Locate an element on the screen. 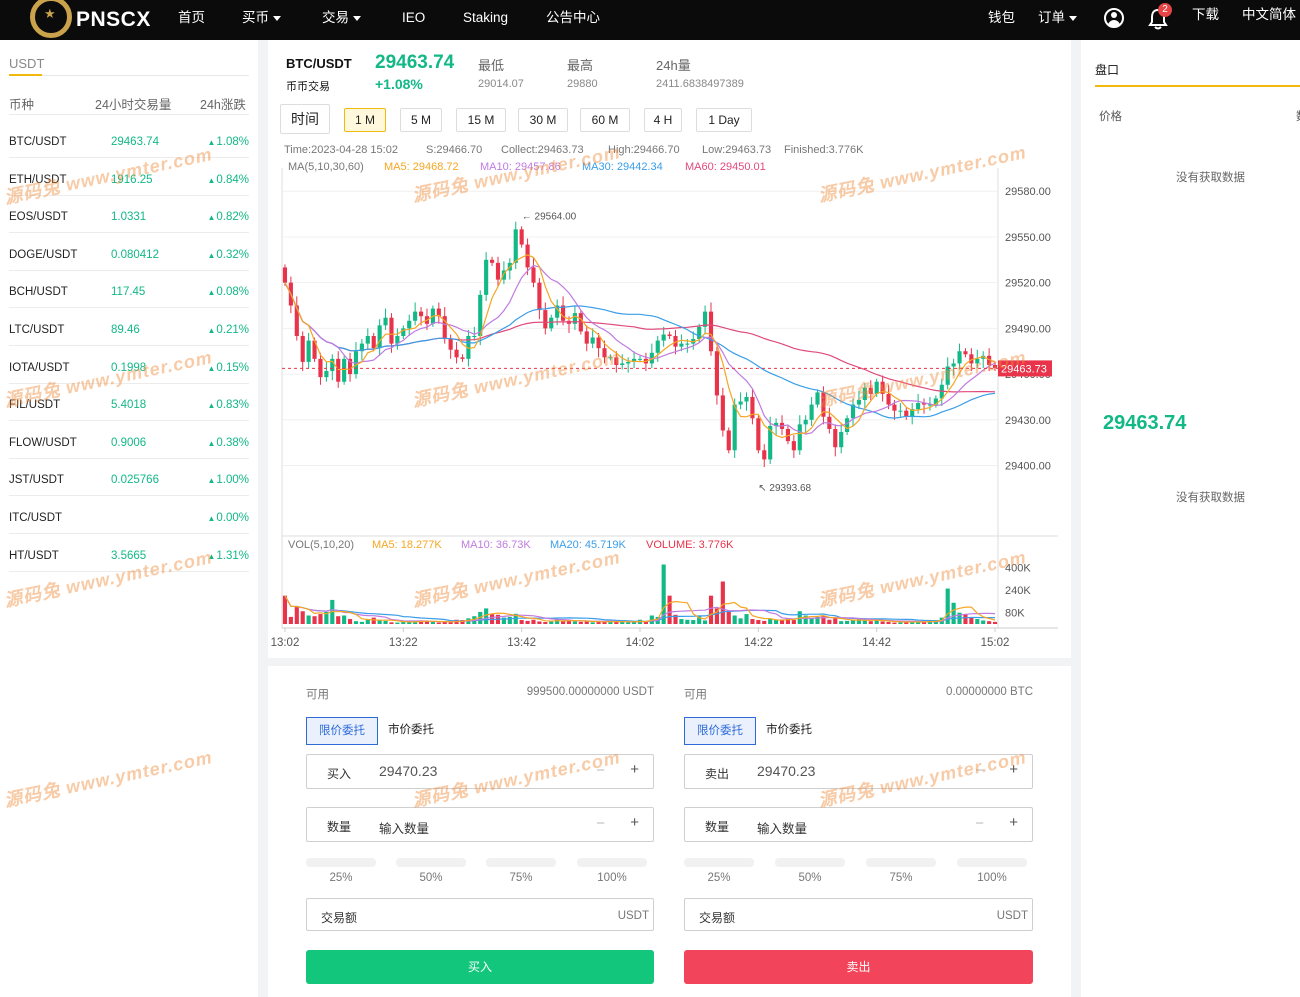 Image resolution: width=1300 pixels, height=997 pixels. nav-announcements: 公告中心 is located at coordinates (573, 17).